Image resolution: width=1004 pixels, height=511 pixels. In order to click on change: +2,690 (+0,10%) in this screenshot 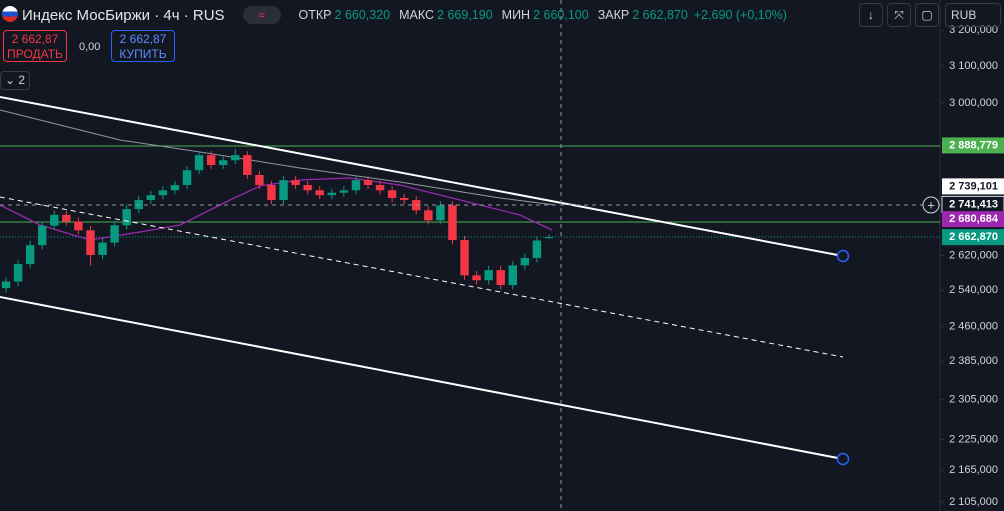, I will do `click(740, 15)`.